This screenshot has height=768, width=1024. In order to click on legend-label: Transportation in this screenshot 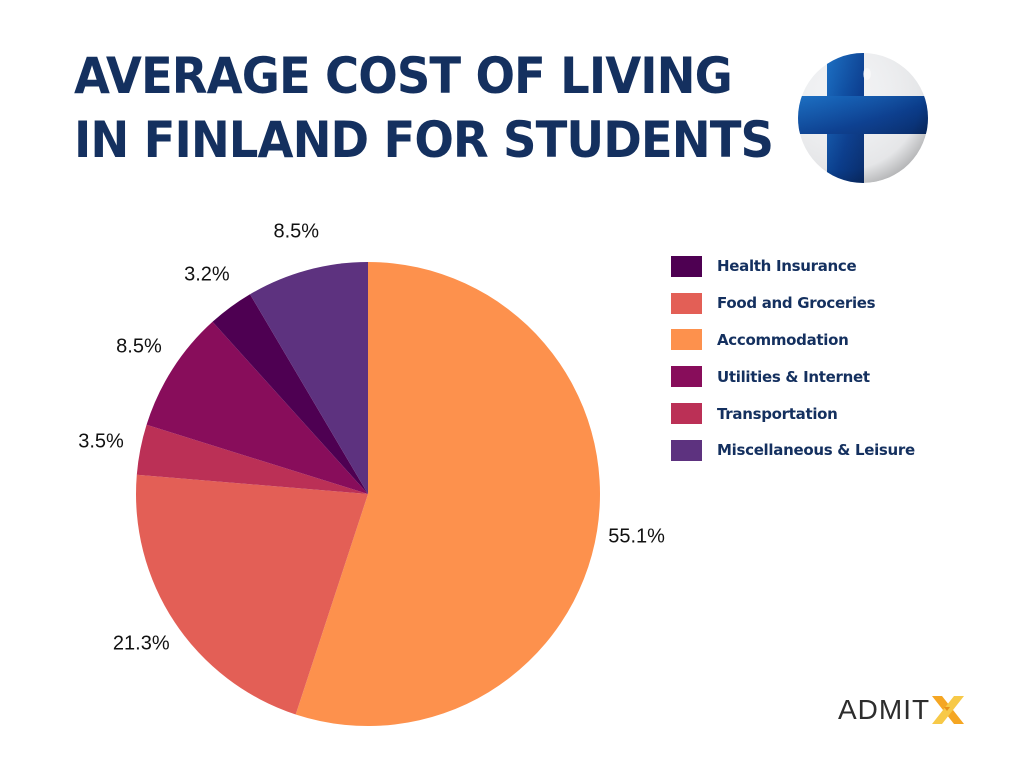, I will do `click(777, 413)`.